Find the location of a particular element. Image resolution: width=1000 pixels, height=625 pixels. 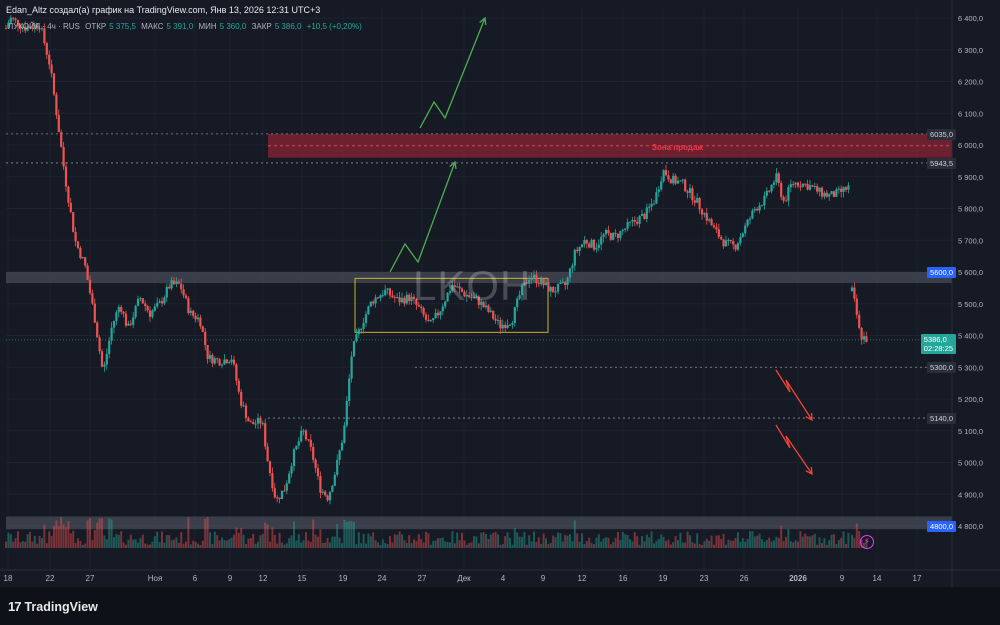

x-tick-label: 17 is located at coordinates (917, 578).